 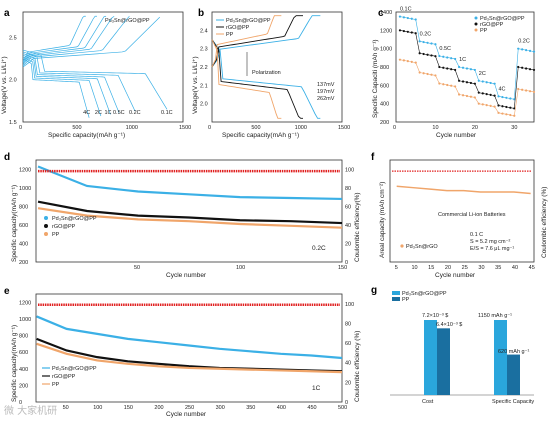 What do you see at coordinates (74, 219) in the screenshot?
I see `panel-d-legend-0: Pd₃Sn@rGO@PP` at bounding box center [74, 219].